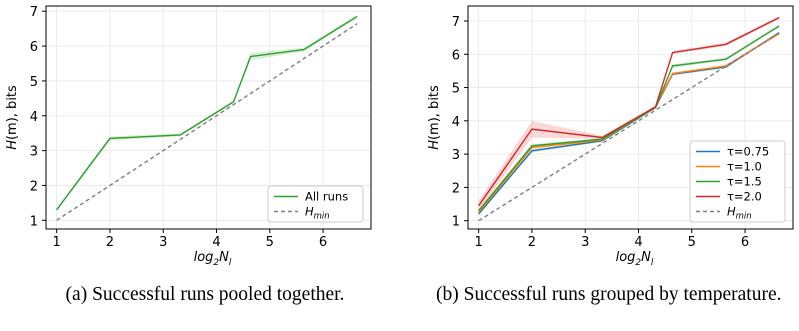  What do you see at coordinates (205, 294) in the screenshot?
I see `caption-a: (a) Successful runs pooled together.` at bounding box center [205, 294].